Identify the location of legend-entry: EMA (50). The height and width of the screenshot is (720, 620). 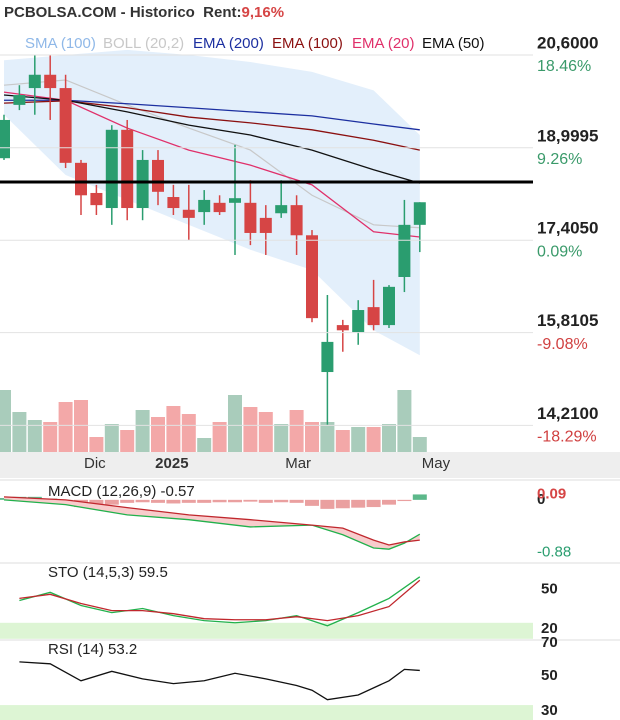
(453, 43).